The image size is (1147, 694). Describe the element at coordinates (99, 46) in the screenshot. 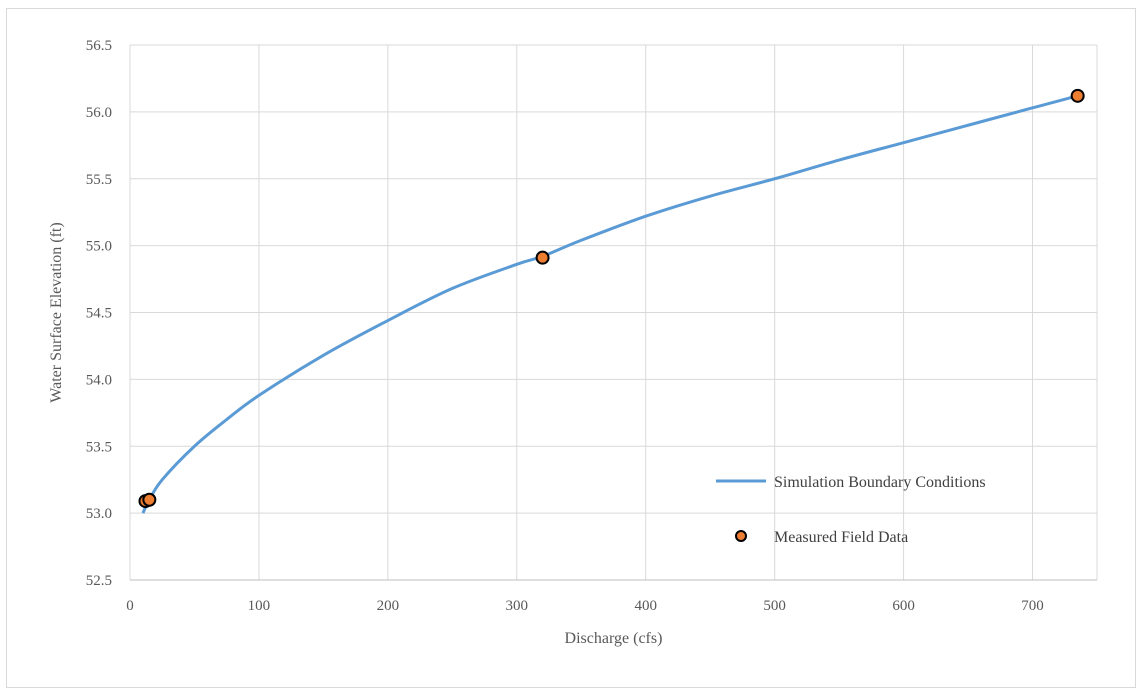

I see `y-tick-label: 56.5` at that location.